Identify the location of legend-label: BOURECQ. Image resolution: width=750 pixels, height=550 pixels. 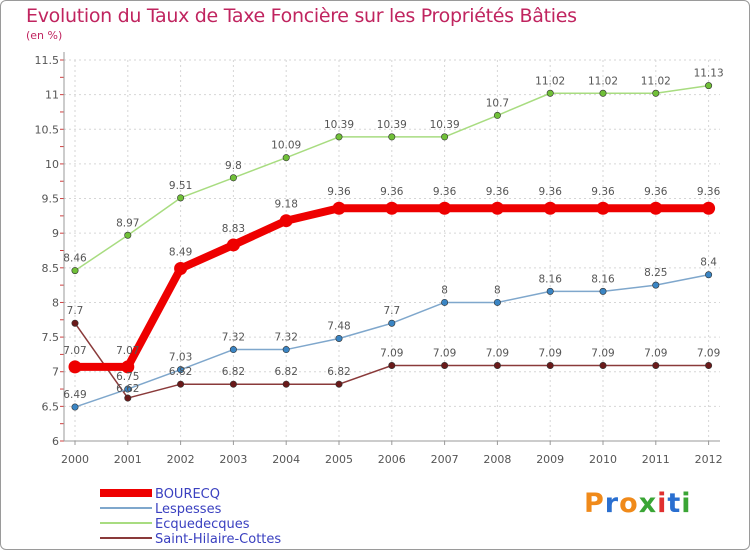
(187, 494).